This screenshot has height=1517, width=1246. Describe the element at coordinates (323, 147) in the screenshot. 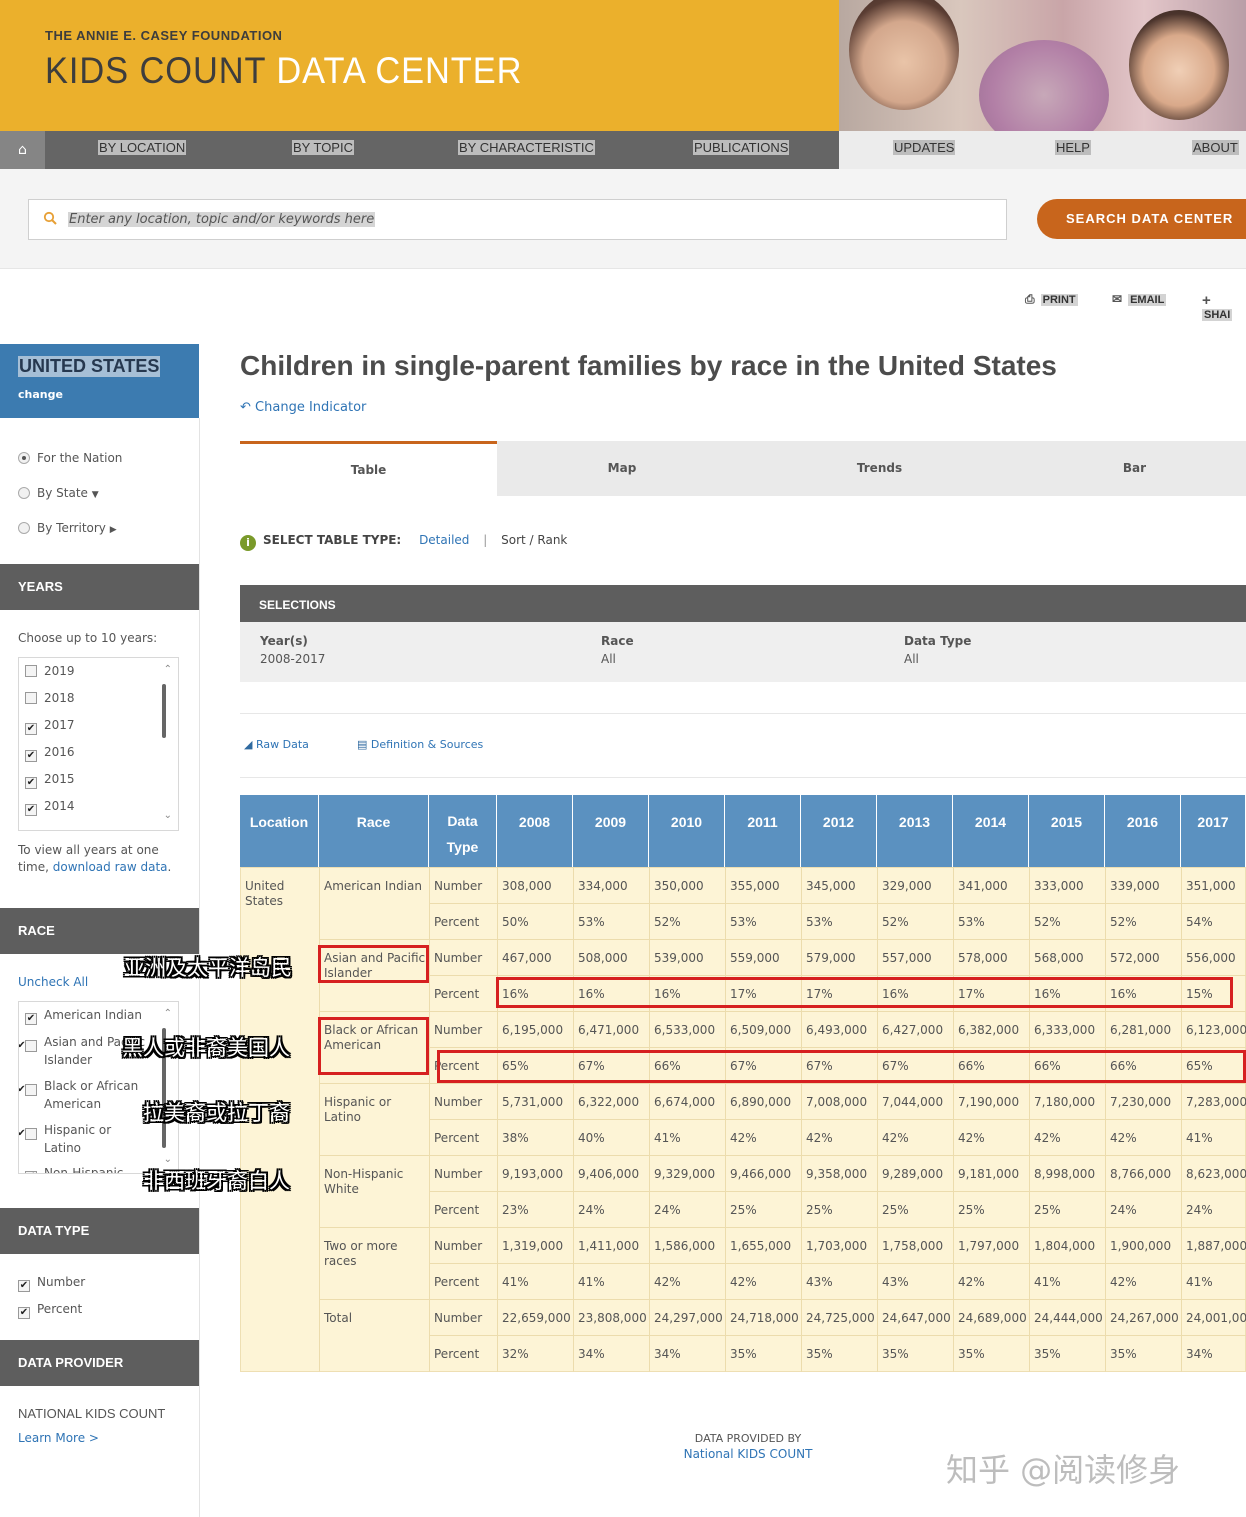

I see `nav-by-topic: BY TOPIC` at that location.